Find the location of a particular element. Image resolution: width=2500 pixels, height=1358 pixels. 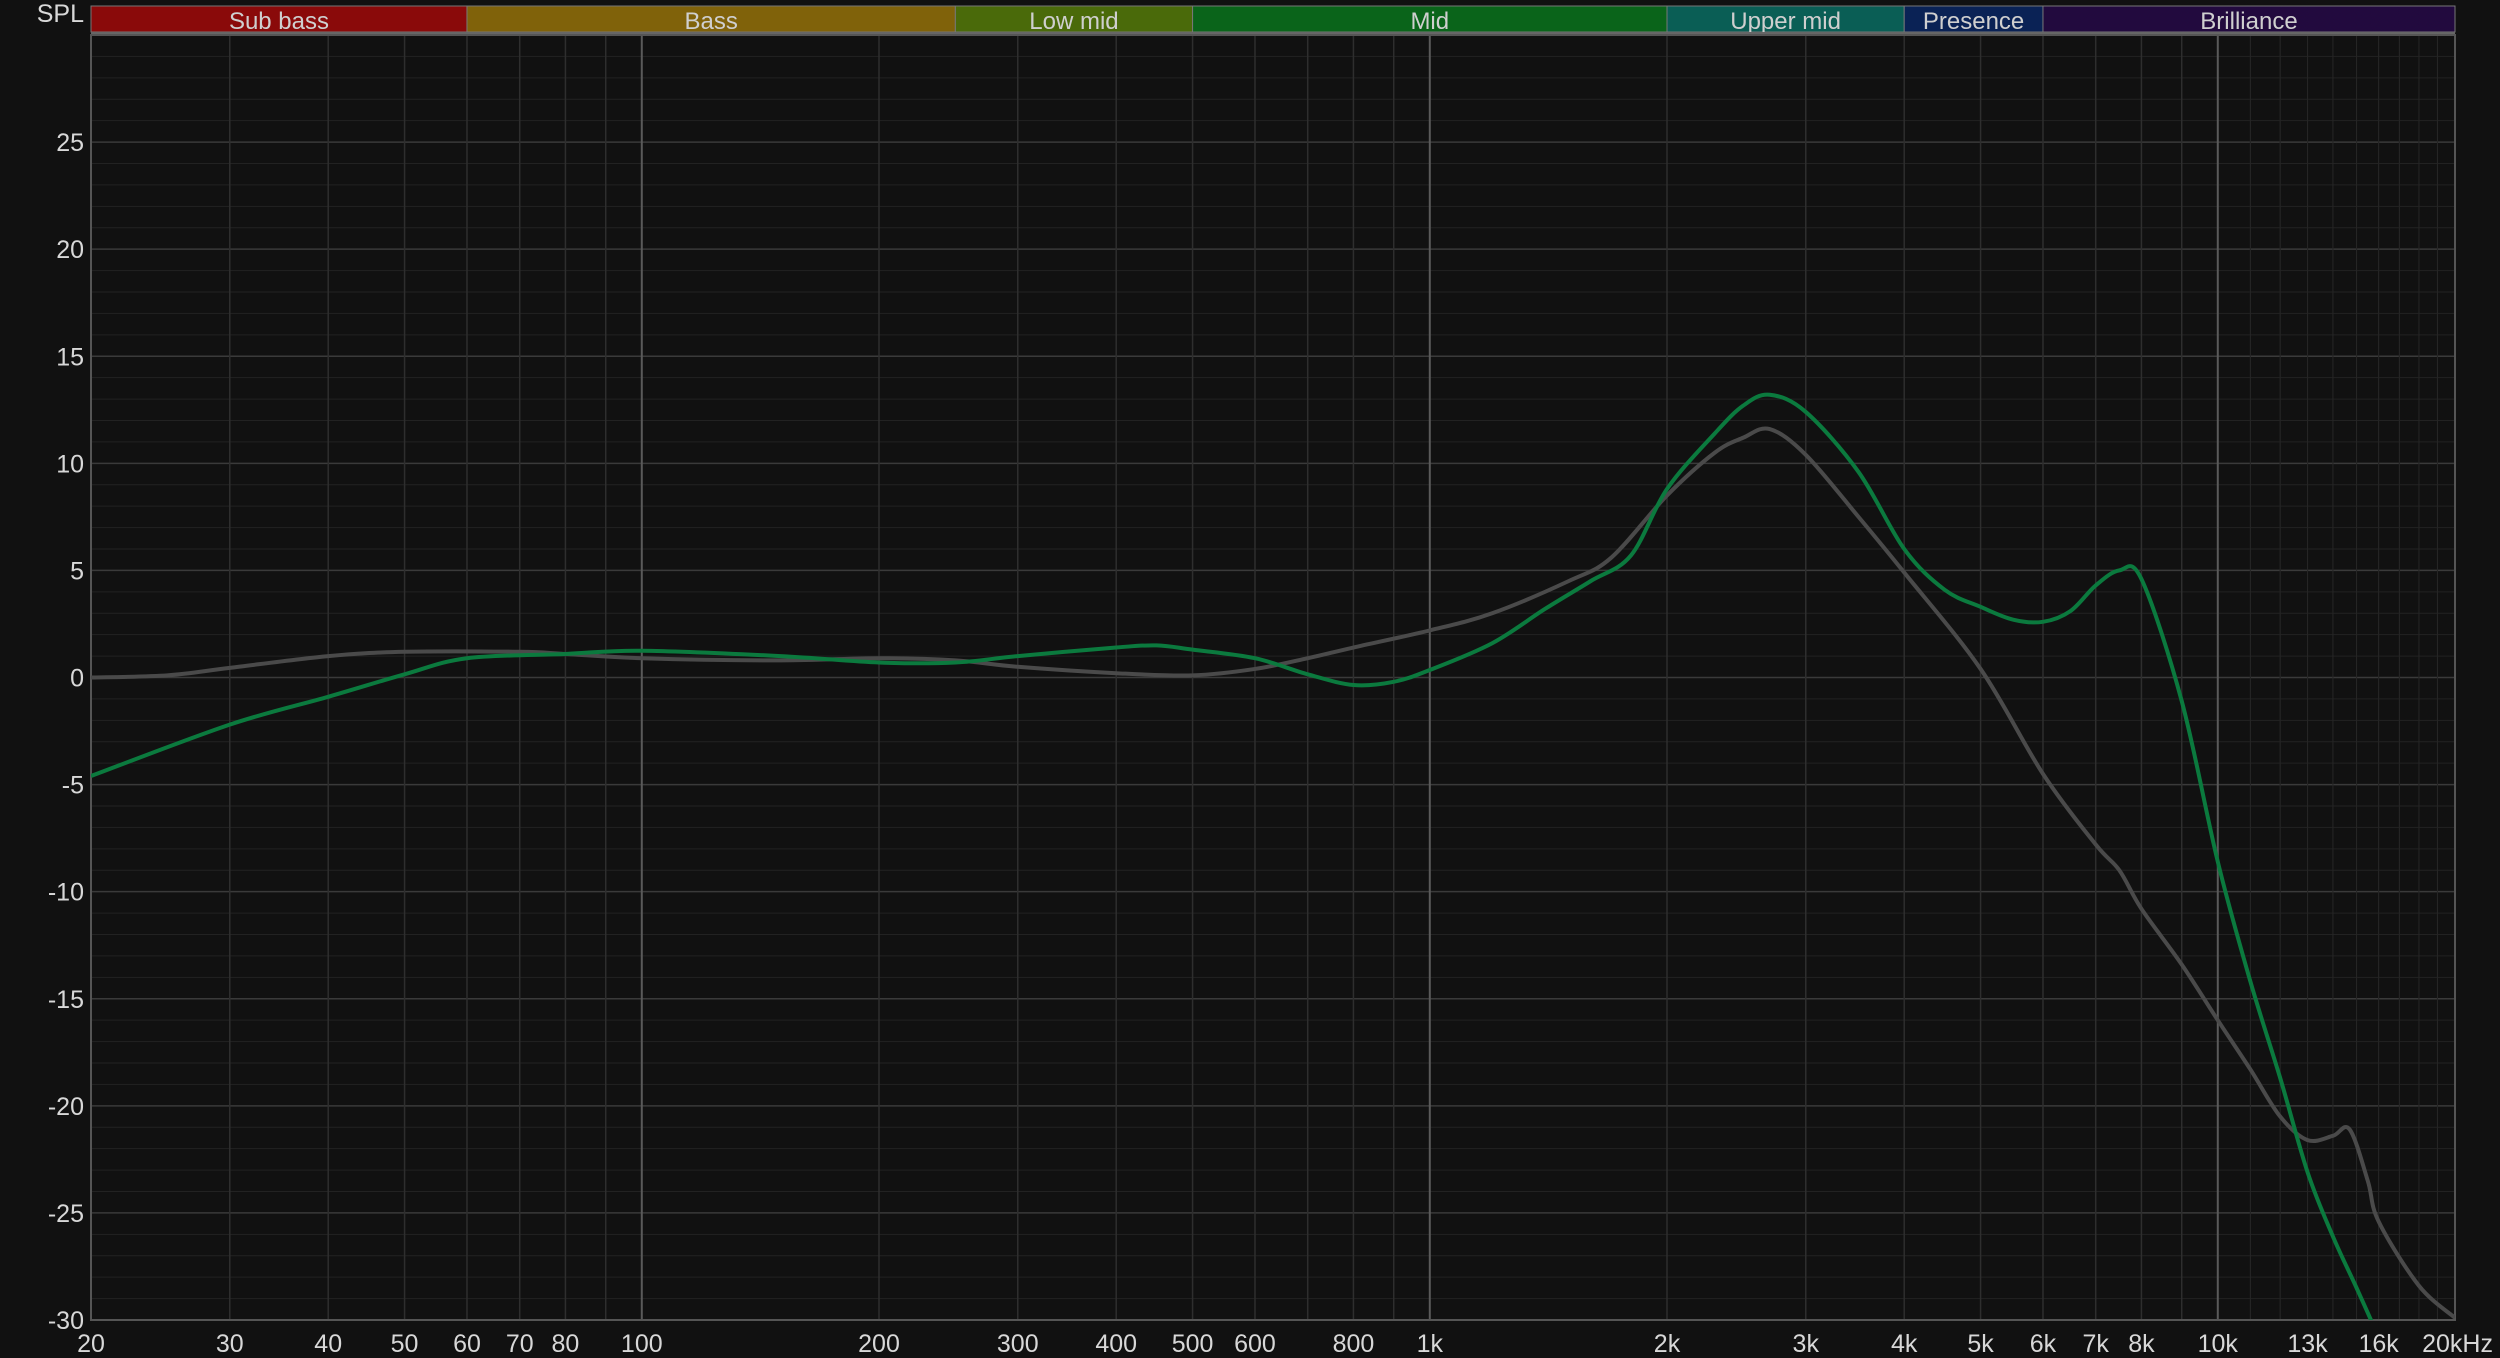

band-label: Upper mid is located at coordinates (1785, 21).